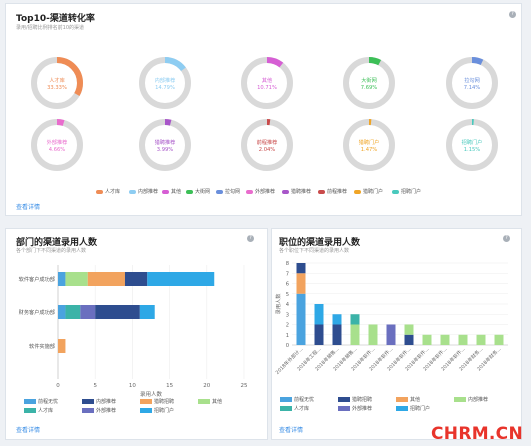 The height and width of the screenshot is (446, 531). Describe the element at coordinates (287, 315) in the screenshot. I see `y-tick-label: 3` at that location.